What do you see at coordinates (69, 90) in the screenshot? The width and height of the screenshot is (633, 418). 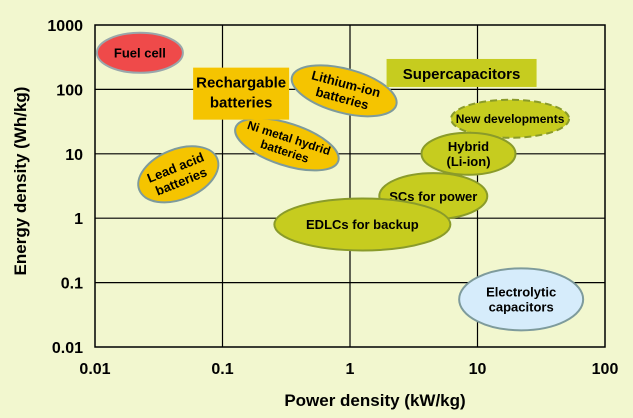 I see `y-tick-label-1: 100` at bounding box center [69, 90].